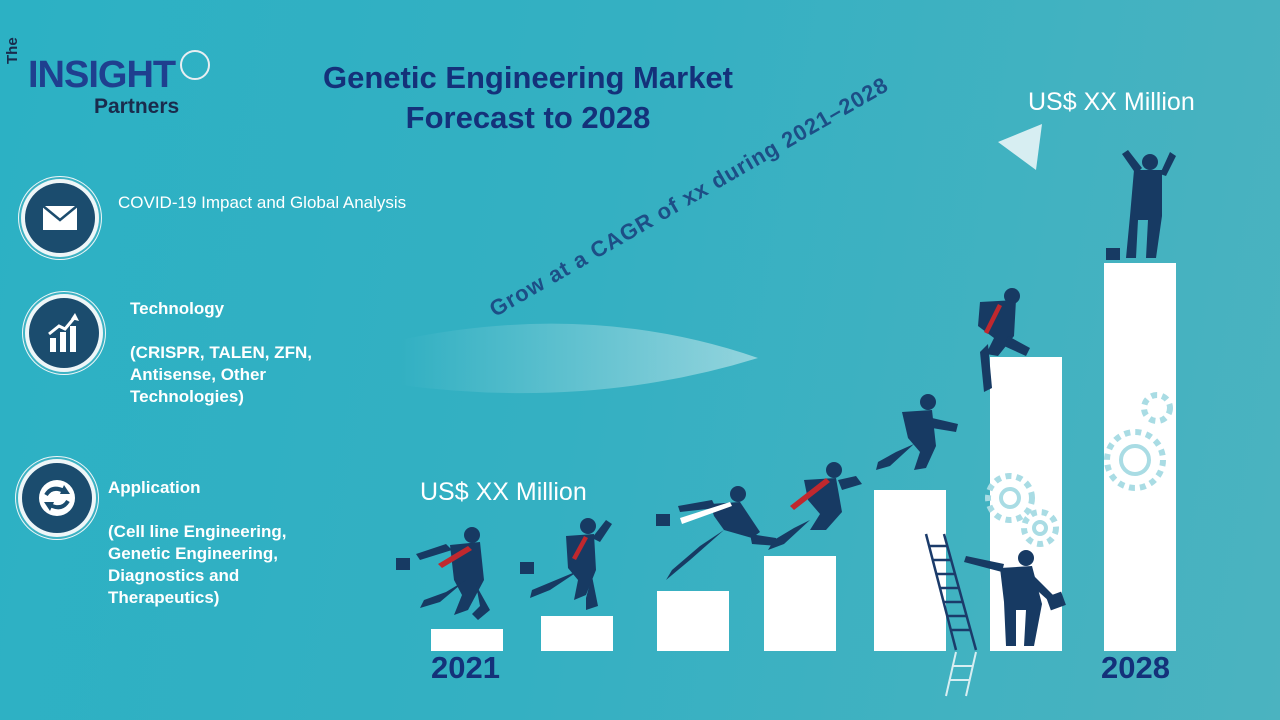 The height and width of the screenshot is (720, 1280). What do you see at coordinates (193, 553) in the screenshot?
I see `category-application-detail-2: Genetic Engineering,` at bounding box center [193, 553].